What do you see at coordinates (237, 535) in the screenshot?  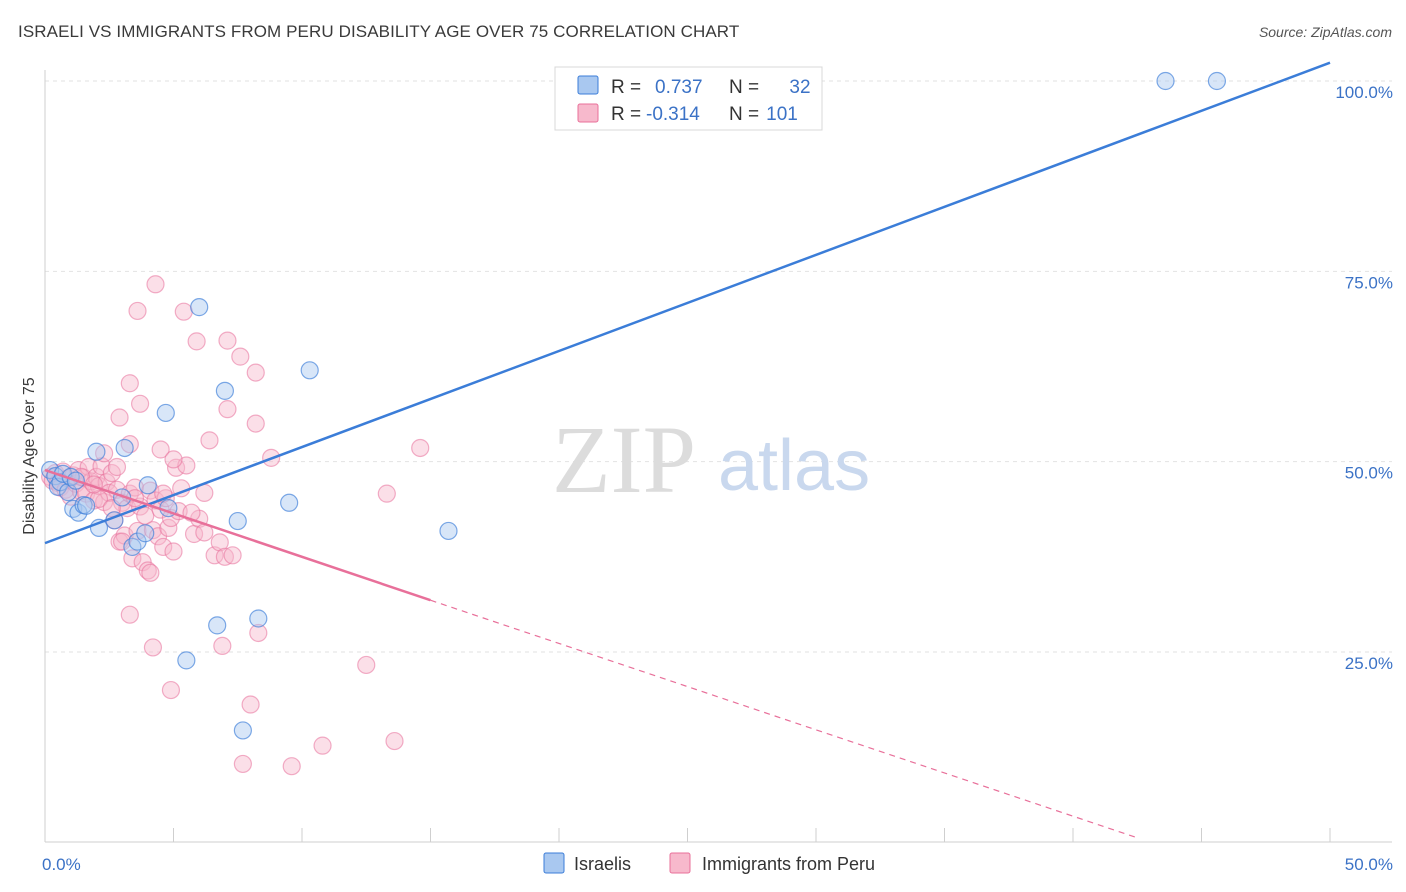 I see `peru-trend-line` at bounding box center [237, 535].